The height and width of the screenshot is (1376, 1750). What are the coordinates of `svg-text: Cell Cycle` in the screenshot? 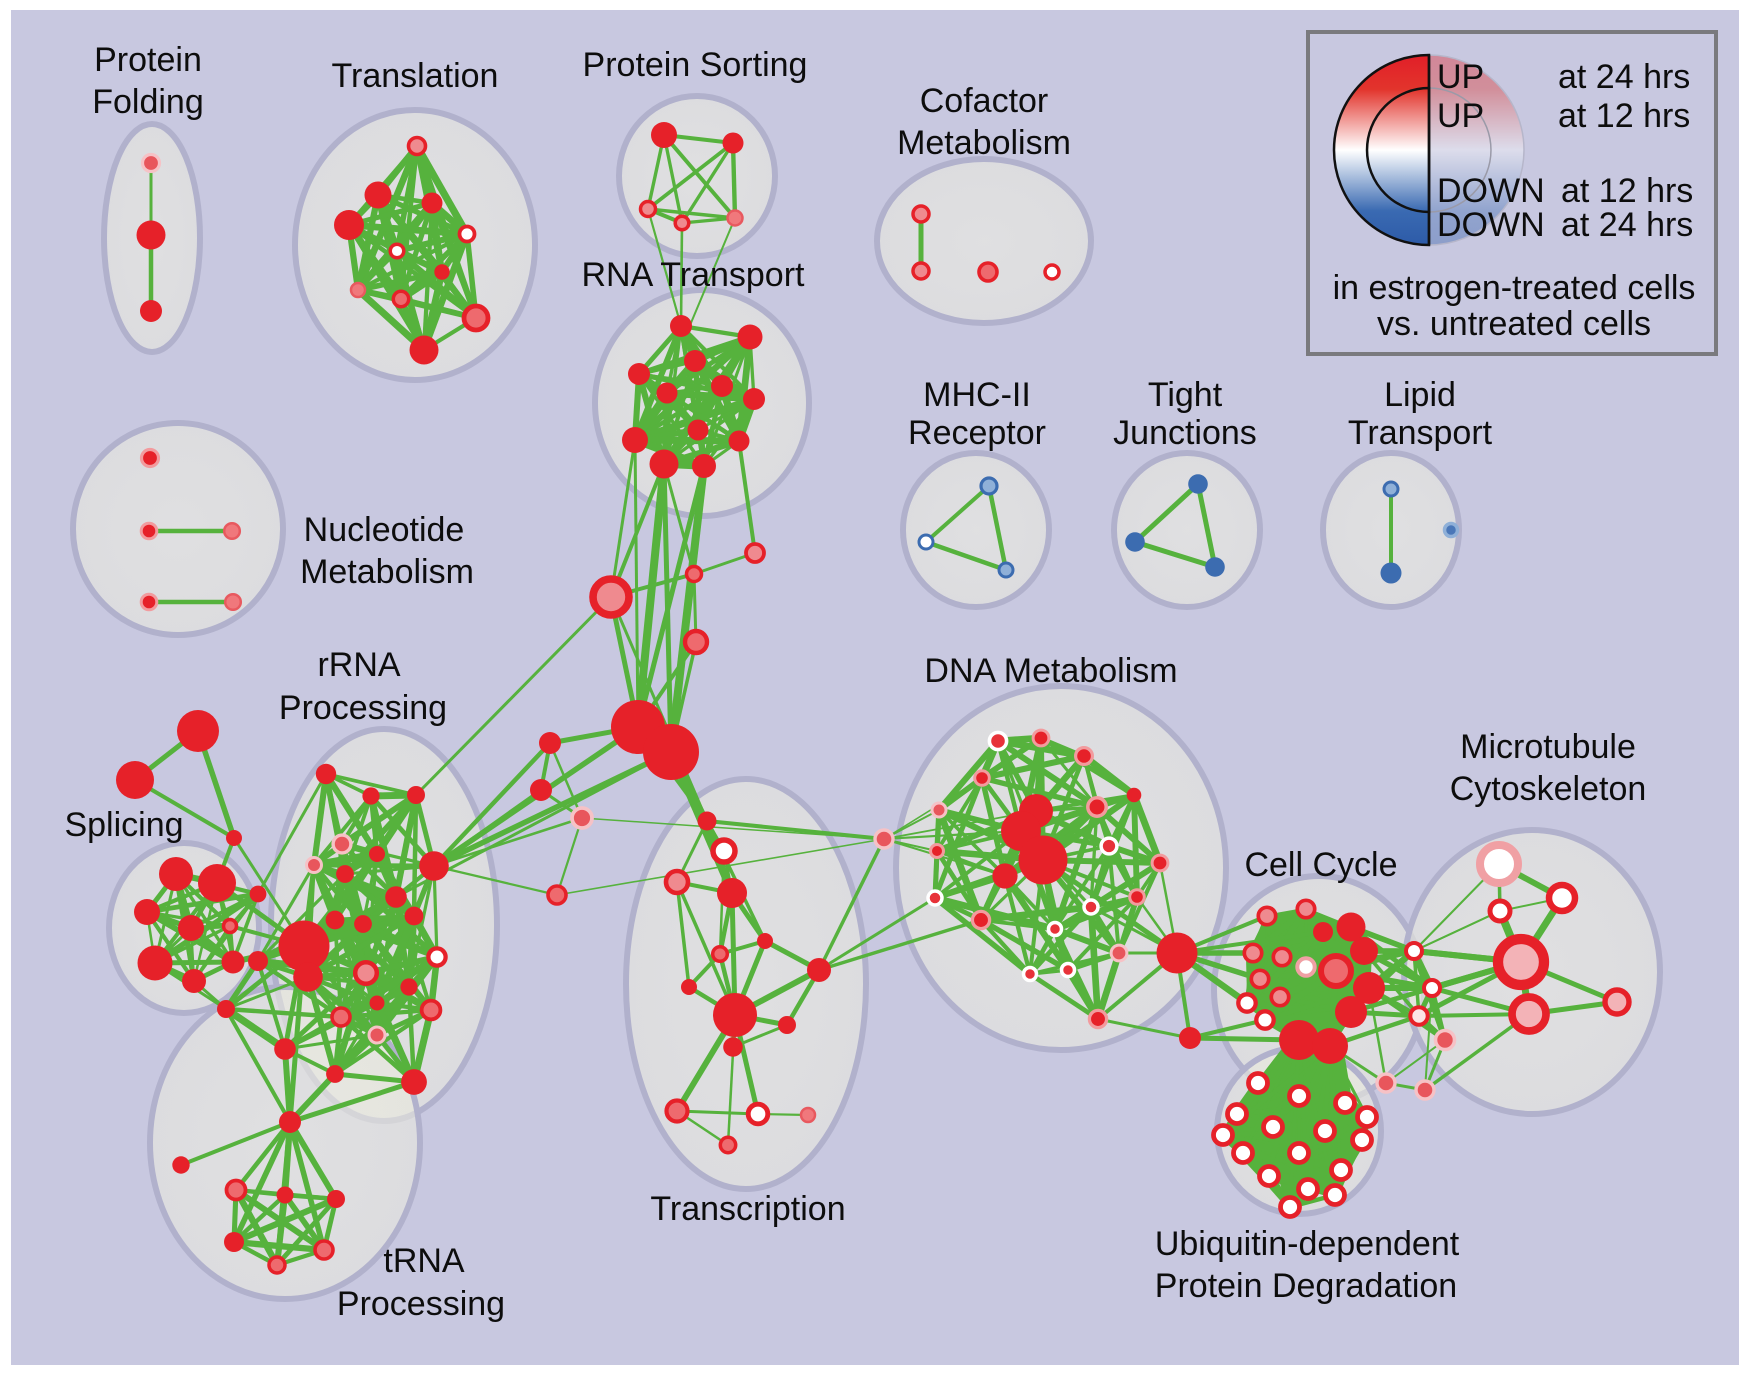 It's located at (1320, 865).